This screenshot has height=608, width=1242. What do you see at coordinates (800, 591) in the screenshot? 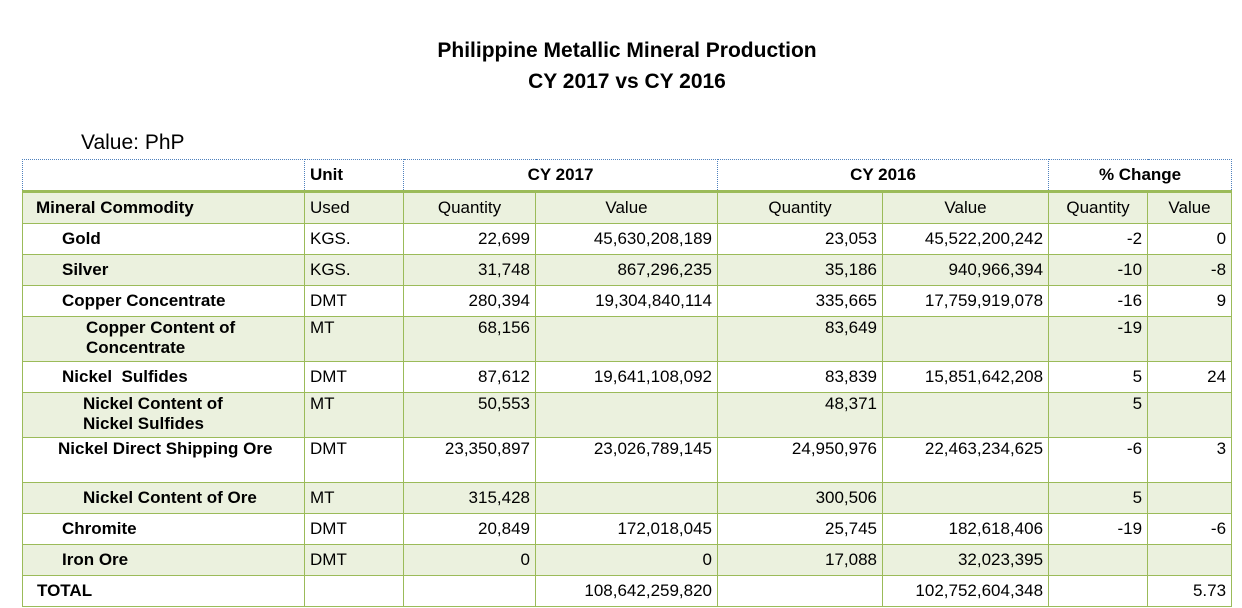
I see `total-qty-2016-cell` at bounding box center [800, 591].